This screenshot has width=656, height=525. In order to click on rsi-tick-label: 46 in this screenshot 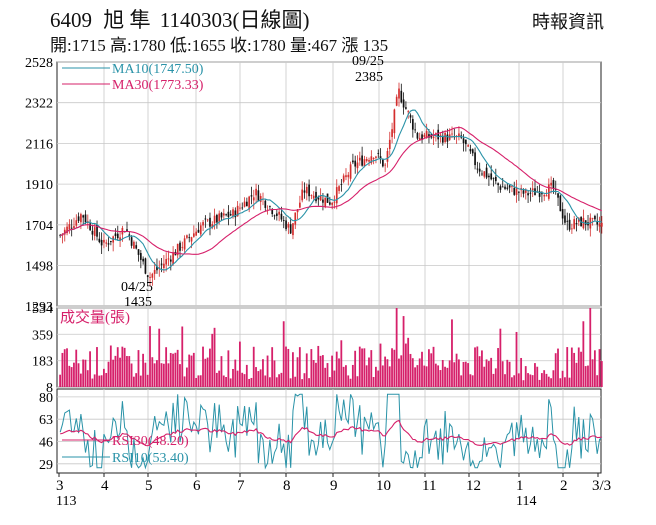, I will do `click(46, 443)`.